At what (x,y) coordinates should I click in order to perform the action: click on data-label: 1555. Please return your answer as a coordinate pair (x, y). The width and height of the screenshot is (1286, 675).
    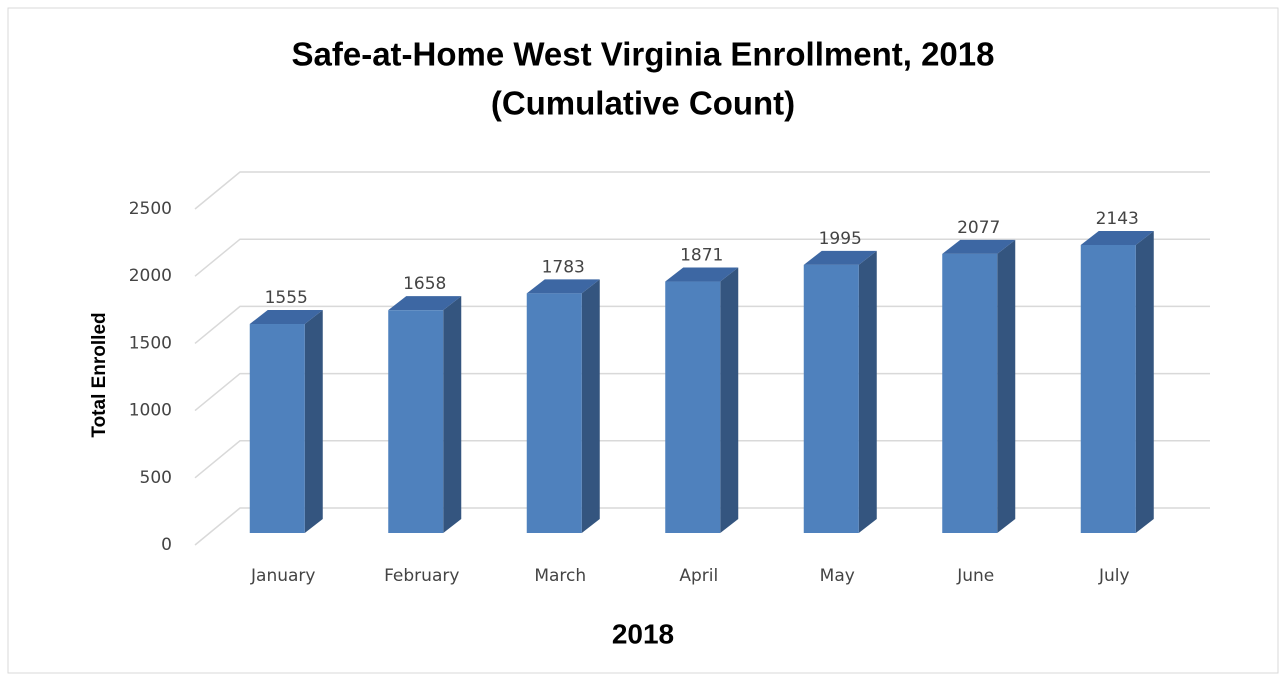
    Looking at the image, I should click on (286, 298).